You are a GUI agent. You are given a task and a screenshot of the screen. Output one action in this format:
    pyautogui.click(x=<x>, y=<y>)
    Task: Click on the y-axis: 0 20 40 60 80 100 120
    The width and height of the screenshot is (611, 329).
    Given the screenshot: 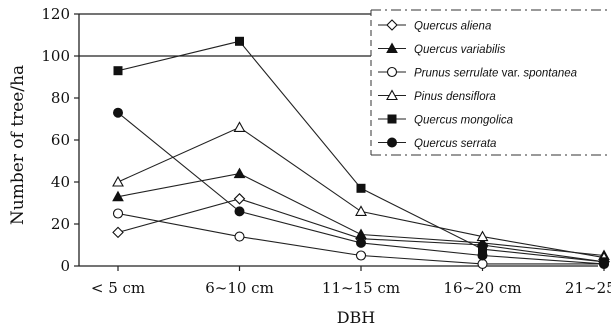 What is the action you would take?
    pyautogui.click(x=60, y=140)
    